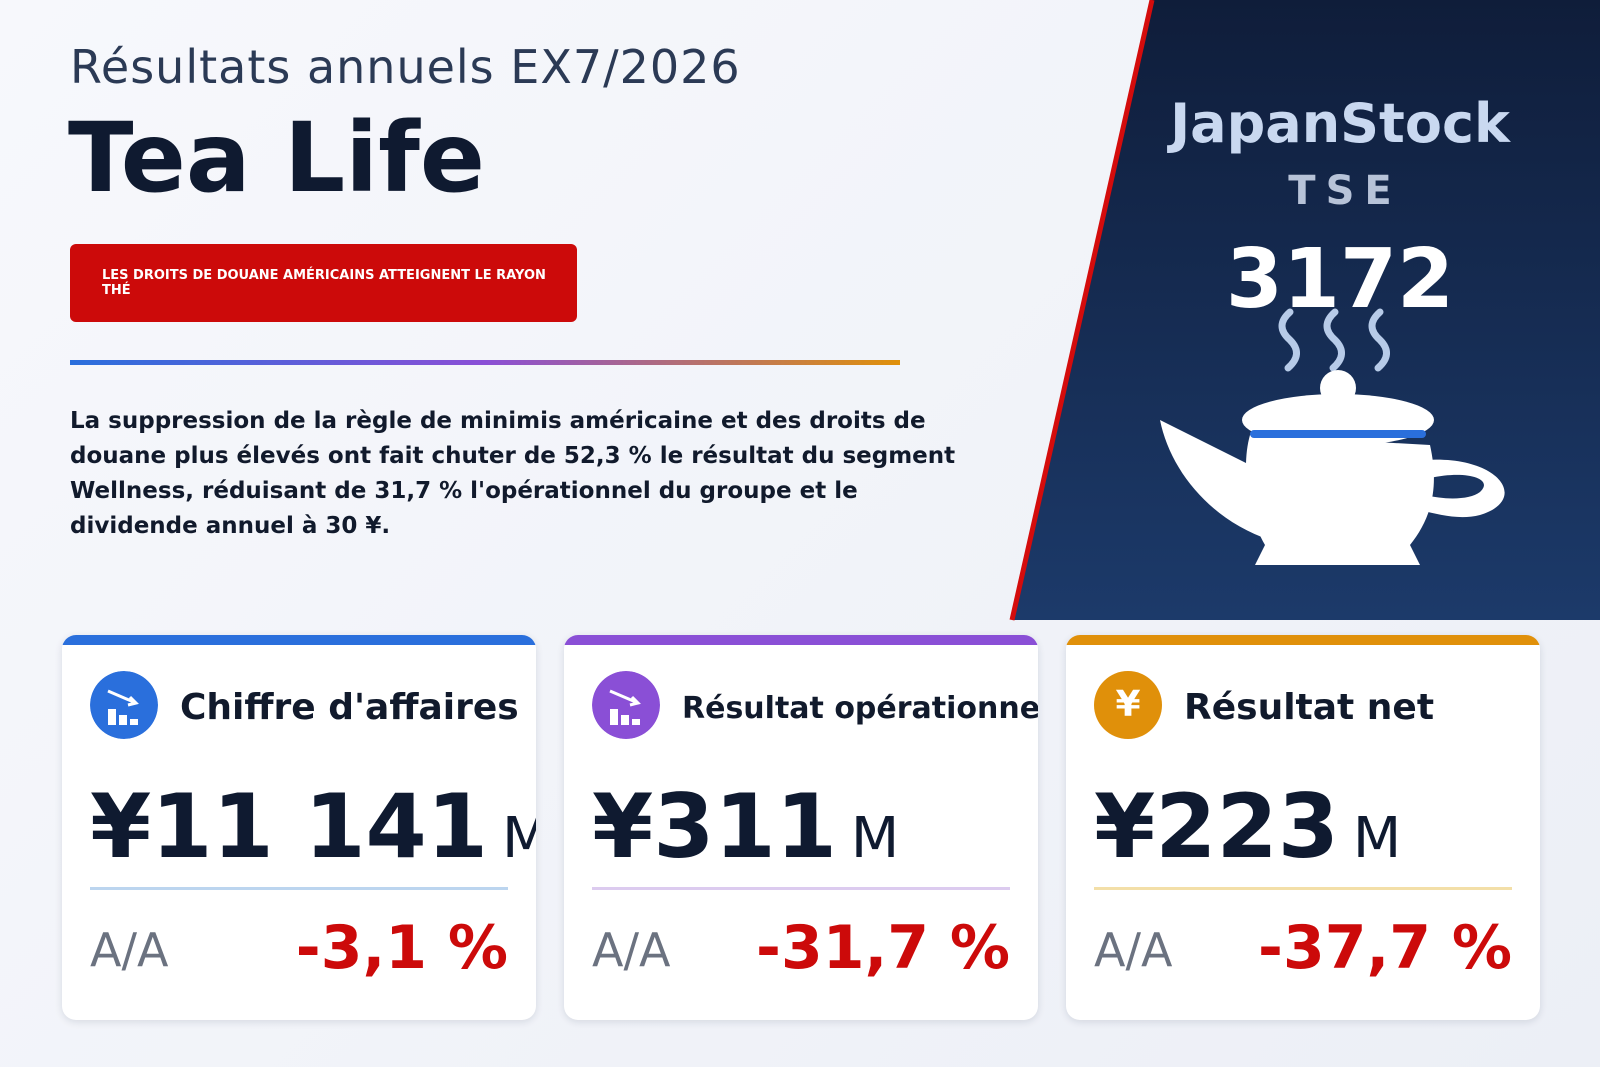  What do you see at coordinates (1082, 310) in the screenshot?
I see `panel-edge` at bounding box center [1082, 310].